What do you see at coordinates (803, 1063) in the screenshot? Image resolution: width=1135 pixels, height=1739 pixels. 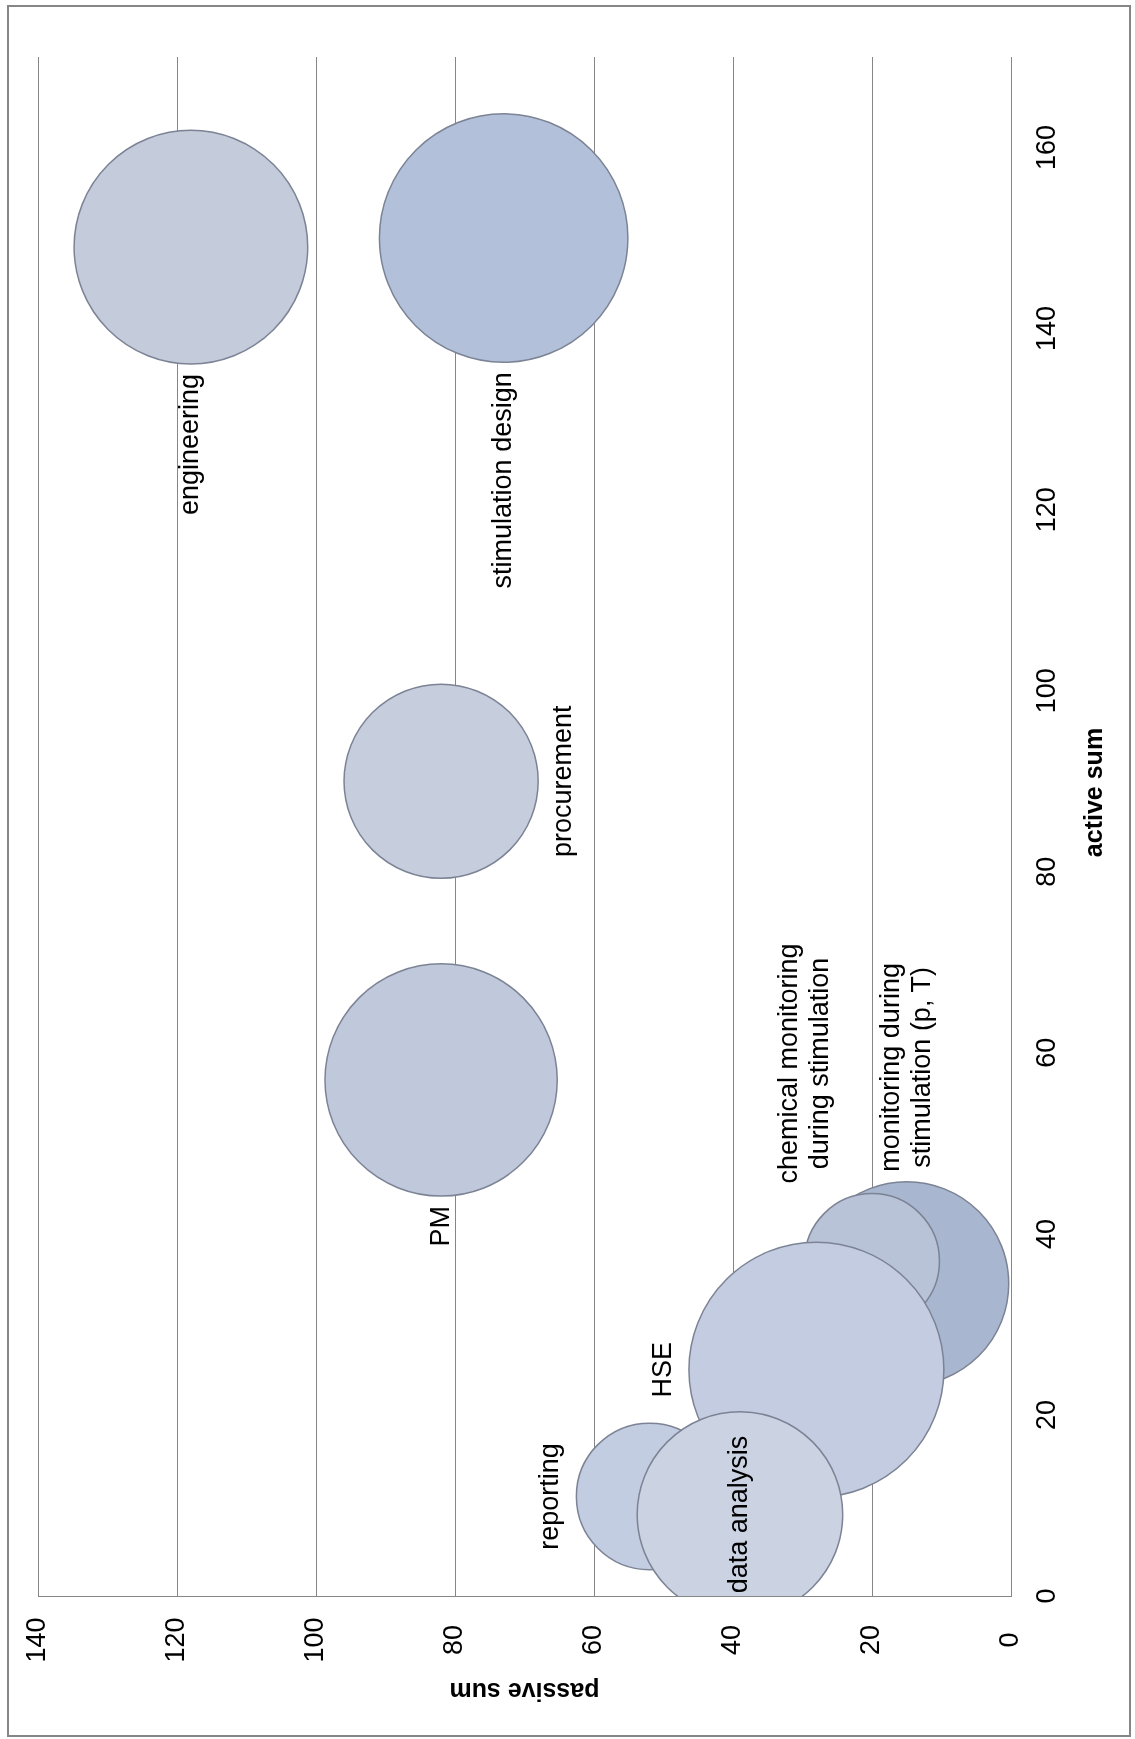 I see `text: chemical monitoring during stimulation` at bounding box center [803, 1063].